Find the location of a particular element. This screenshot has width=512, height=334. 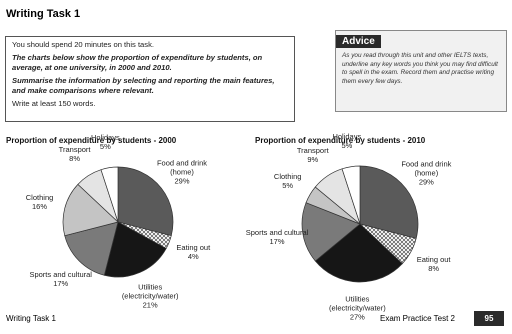

value-label: 21% is located at coordinates (150, 305).